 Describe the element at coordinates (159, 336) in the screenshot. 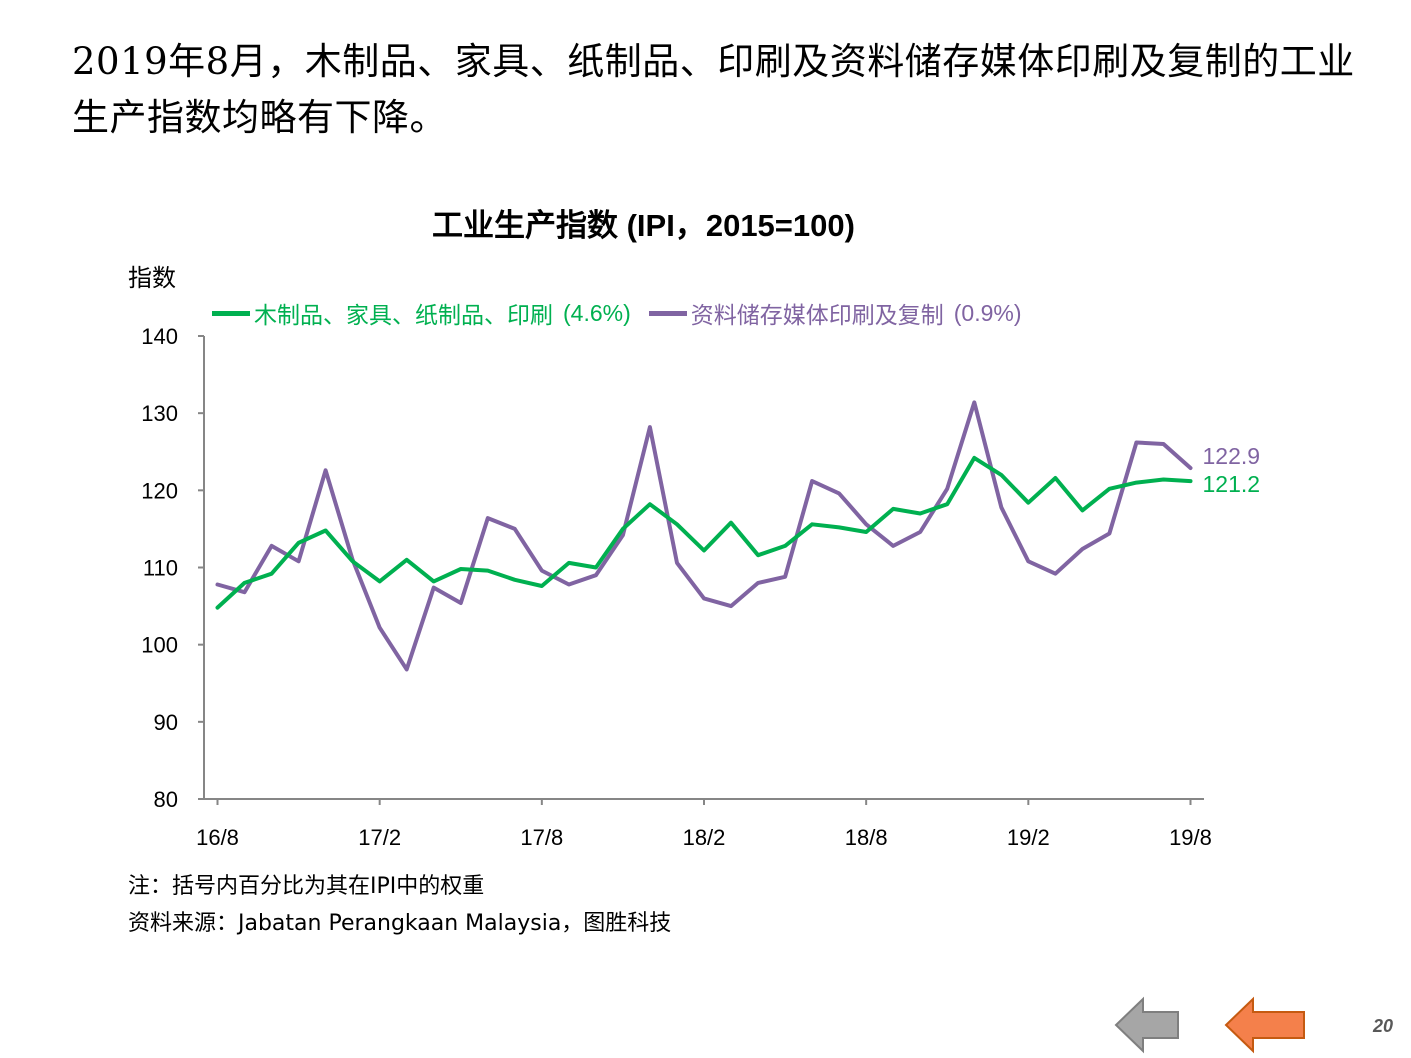

I see `y-tick-label: 140` at that location.